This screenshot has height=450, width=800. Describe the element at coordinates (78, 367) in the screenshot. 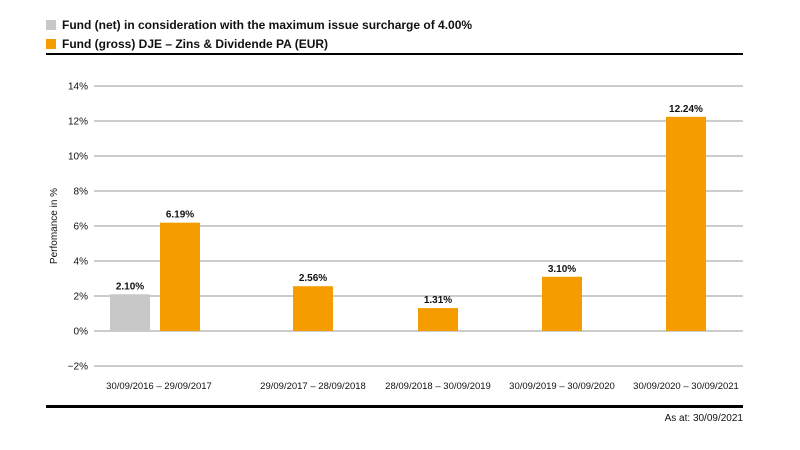

I see `y-tick-label: −2%` at that location.